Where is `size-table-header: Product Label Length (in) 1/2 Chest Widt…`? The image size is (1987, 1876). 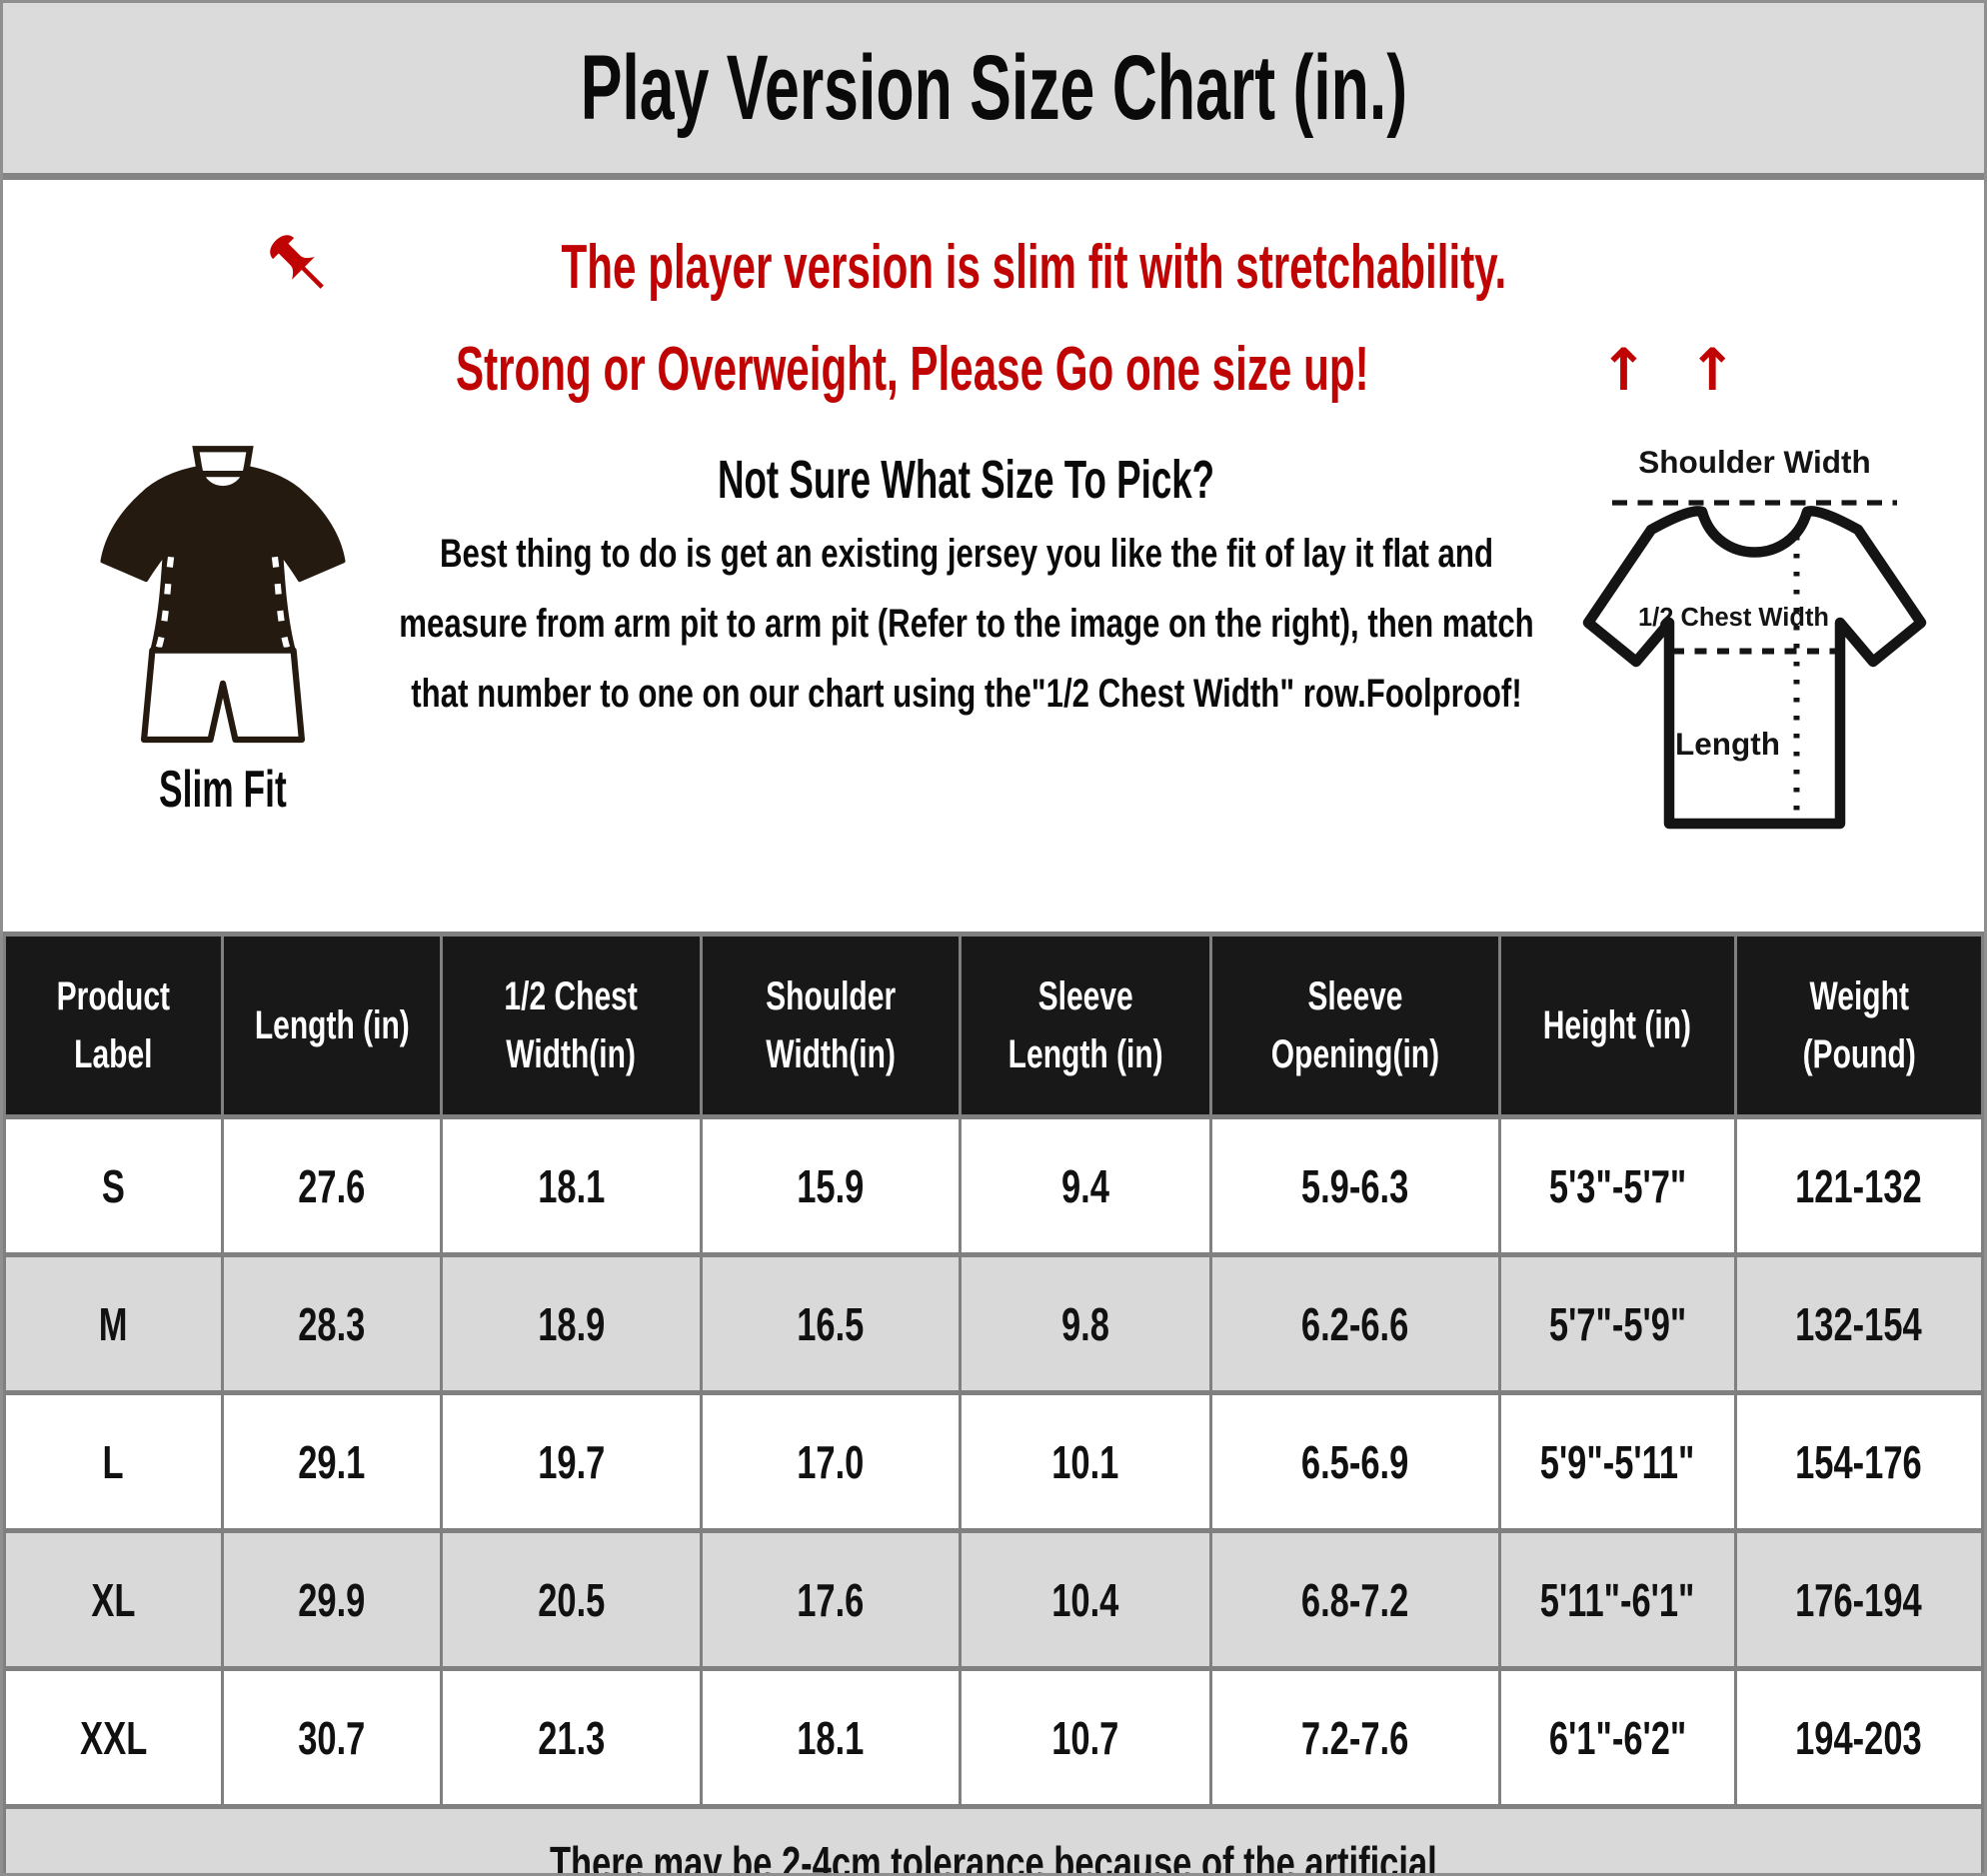
size-table-header: Product Label Length (in) 1/2 Chest Widt… is located at coordinates (993, 1025).